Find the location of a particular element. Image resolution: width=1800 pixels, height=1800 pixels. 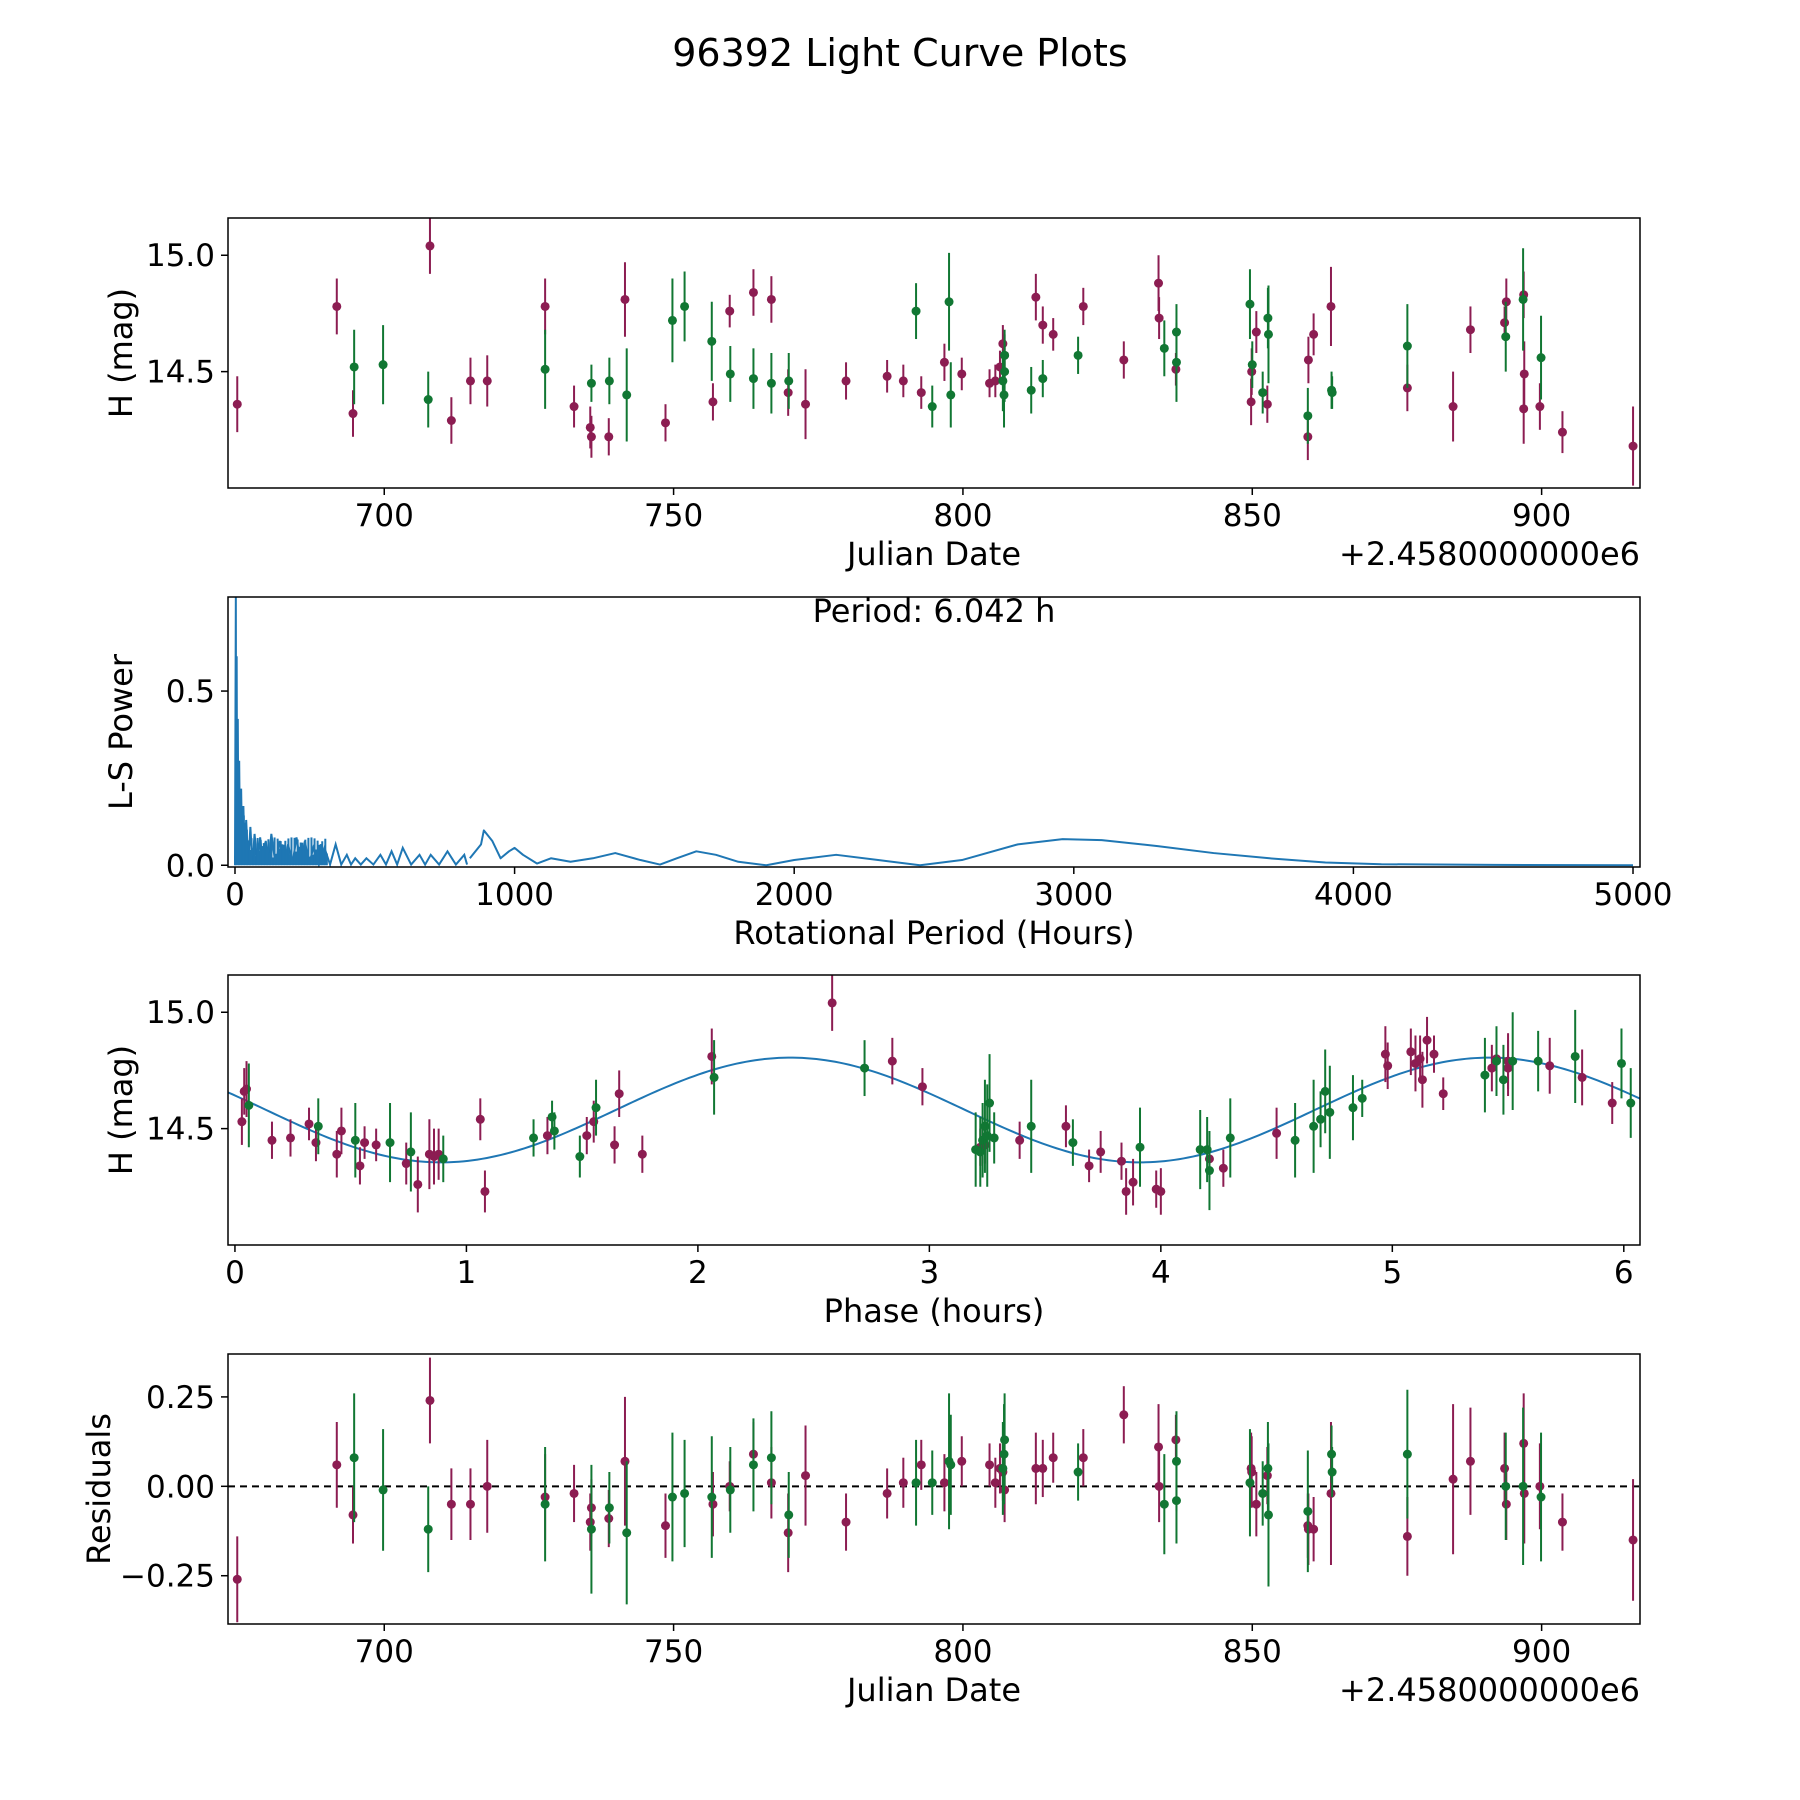

phased-plot-area is located at coordinates (934, 1095).